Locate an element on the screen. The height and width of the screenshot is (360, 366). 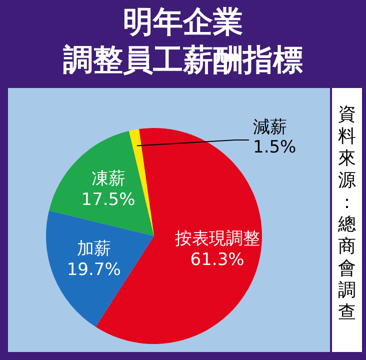
slice-label: 按表現調整 is located at coordinates (217, 238).